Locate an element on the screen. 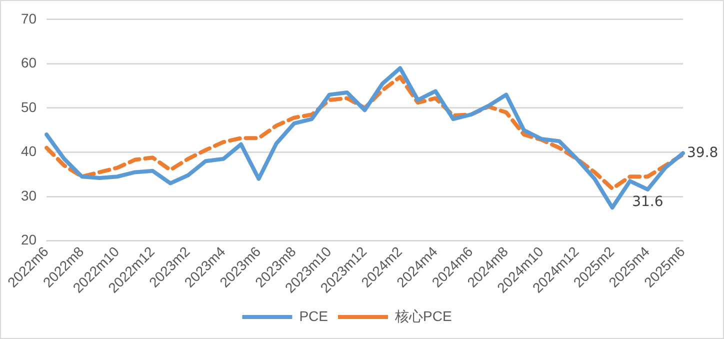  data-label: 39.8 is located at coordinates (702, 152).